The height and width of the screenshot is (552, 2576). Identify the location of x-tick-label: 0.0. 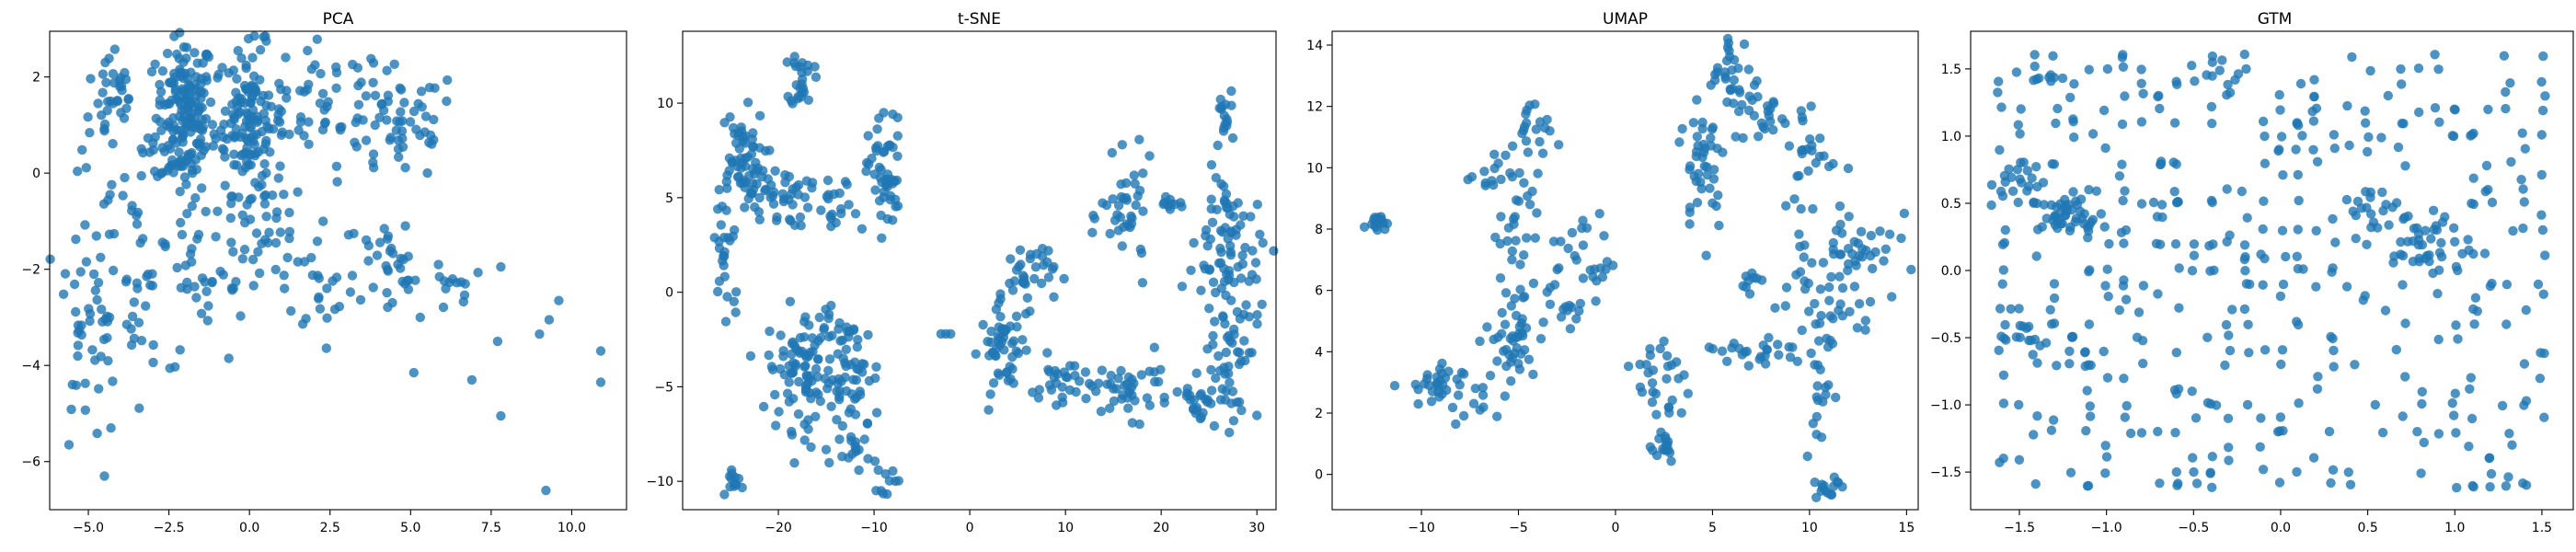
(2281, 528).